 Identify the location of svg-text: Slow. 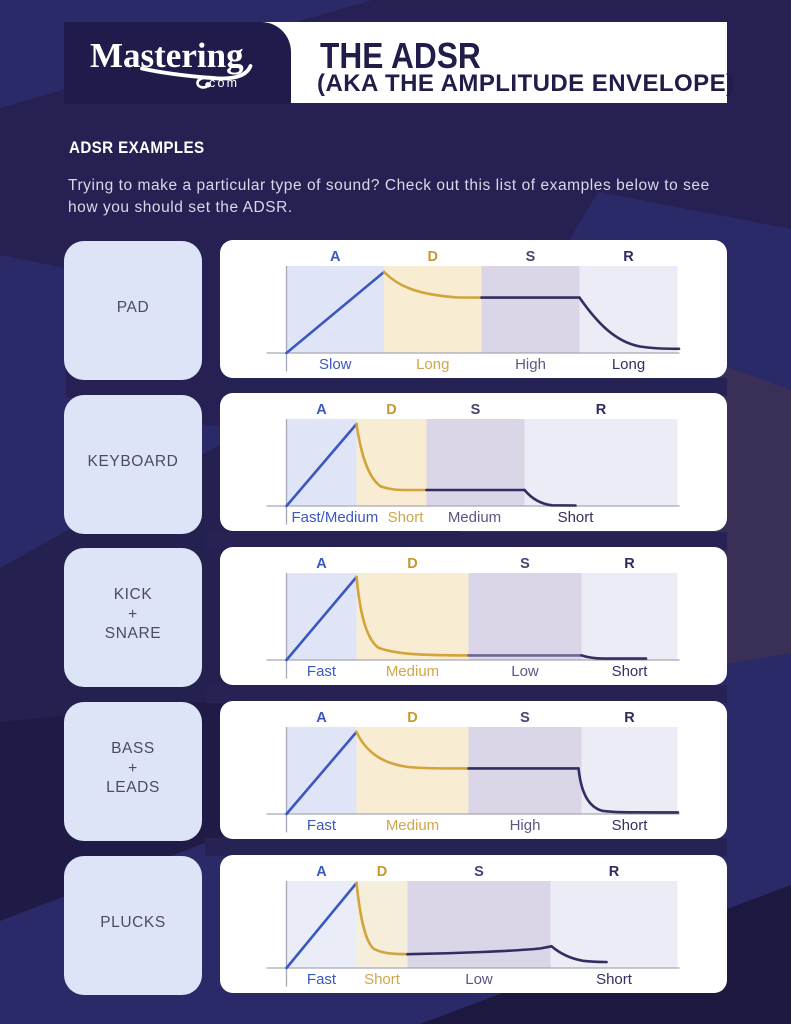
(335, 364).